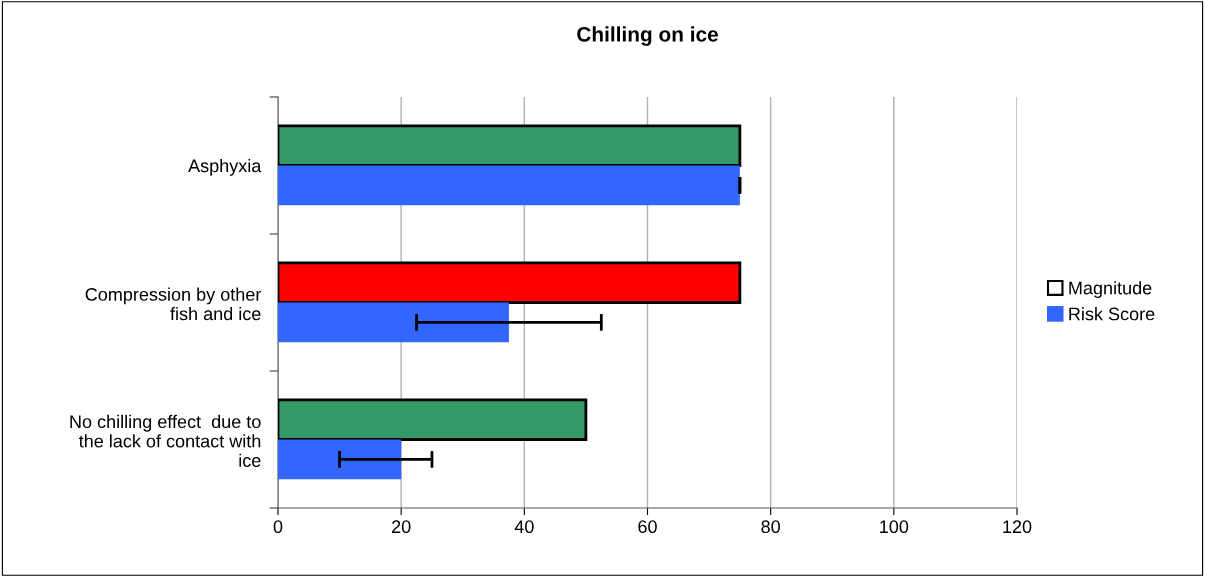 This screenshot has width=1205, height=577. Describe the element at coordinates (647, 527) in the screenshot. I see `x-tick-label: 60` at that location.